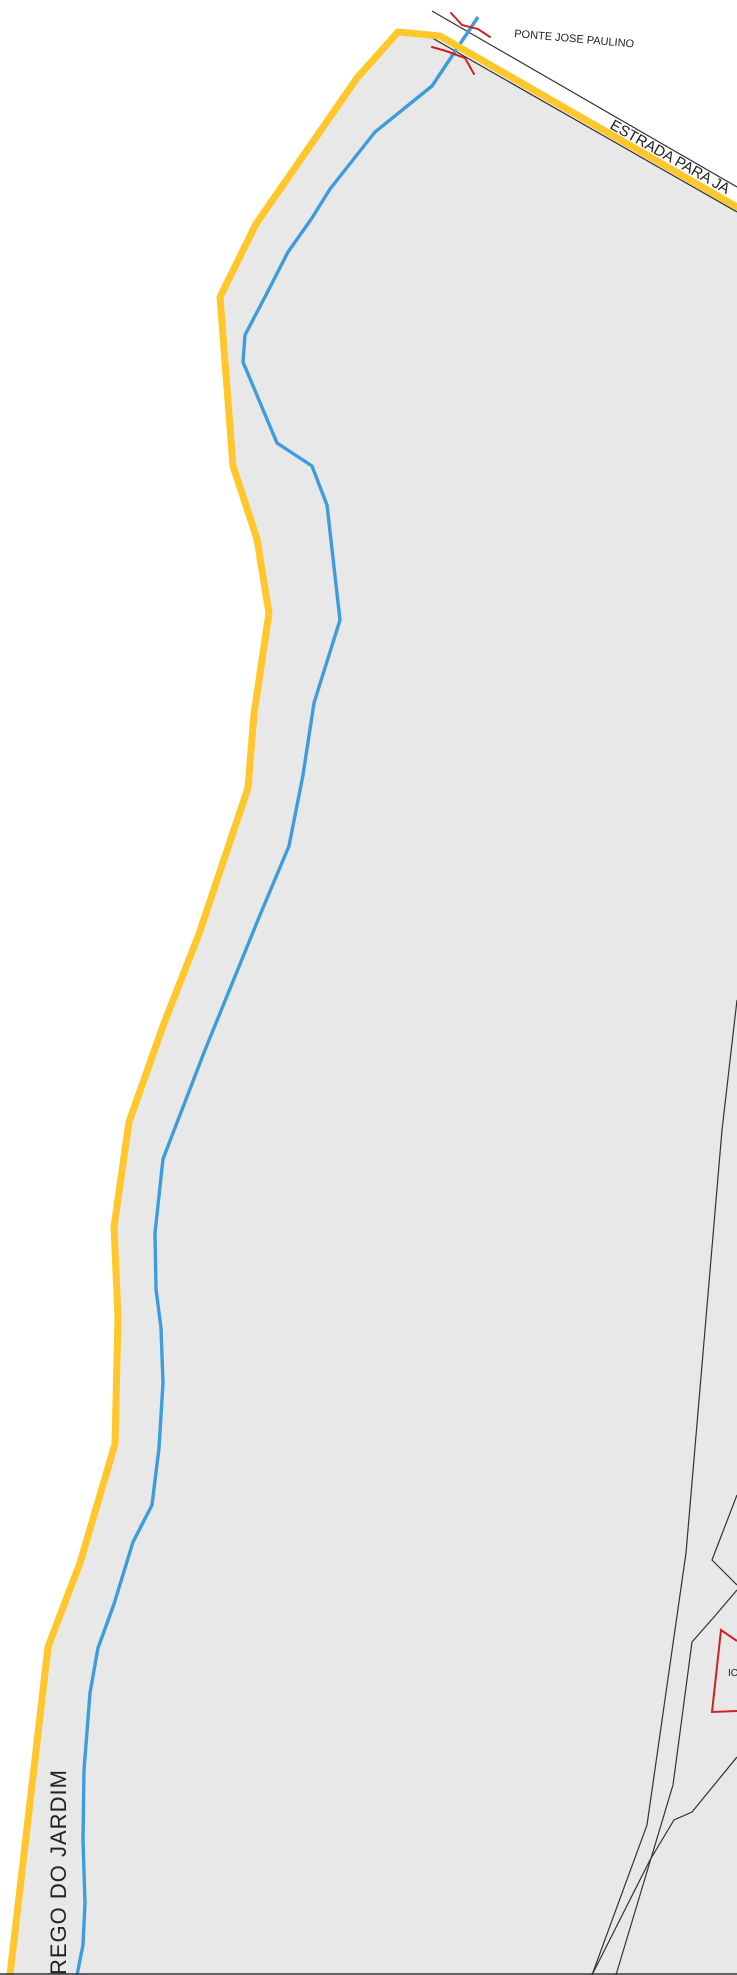  Describe the element at coordinates (732, 1673) in the screenshot. I see `building-label: IC` at that location.